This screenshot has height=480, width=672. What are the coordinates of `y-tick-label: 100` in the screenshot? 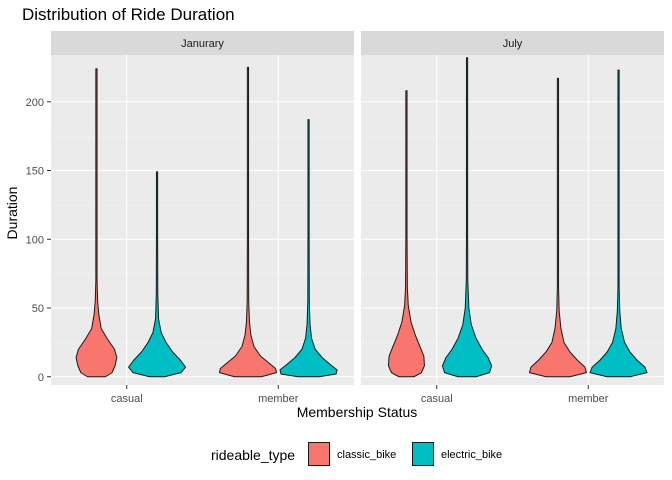 It's located at (35, 240).